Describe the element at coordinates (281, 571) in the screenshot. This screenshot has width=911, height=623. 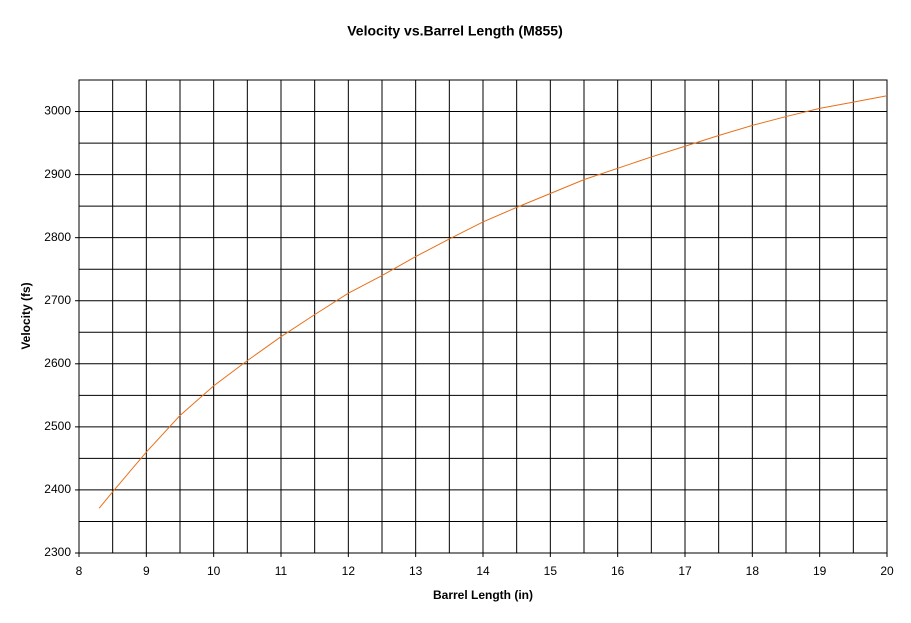
I see `x-tick-label: 11` at that location.